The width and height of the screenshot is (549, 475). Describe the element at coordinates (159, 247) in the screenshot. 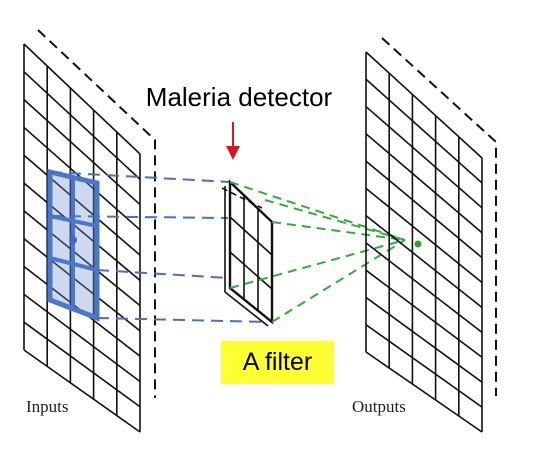

I see `blue-projection-lines` at that location.